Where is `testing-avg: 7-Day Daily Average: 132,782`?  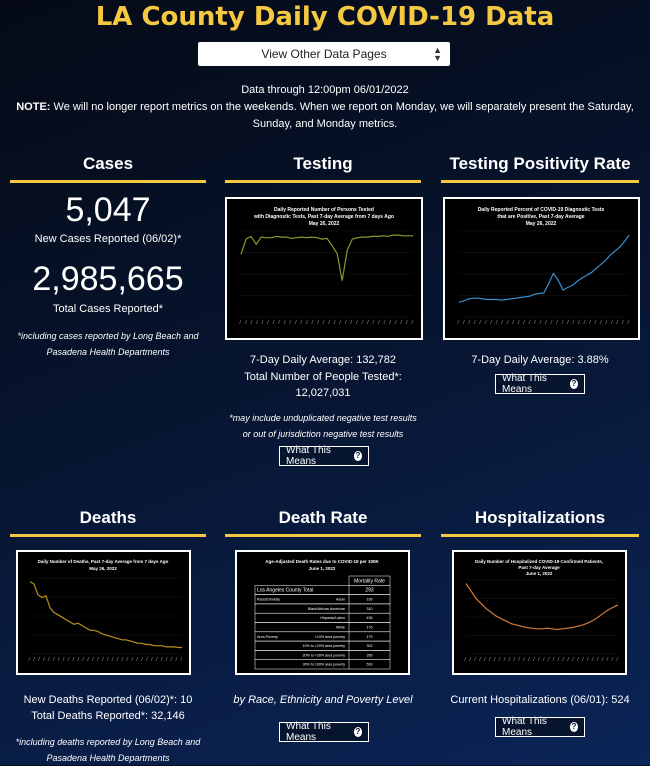 testing-avg: 7-Day Daily Average: 132,782 is located at coordinates (323, 360).